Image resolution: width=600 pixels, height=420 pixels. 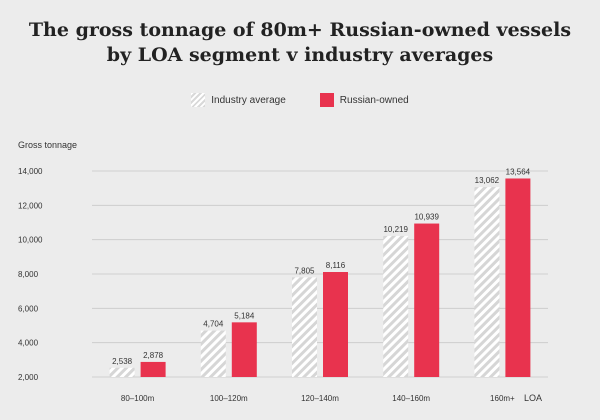 I want to click on data-label: 8,116, so click(x=336, y=265).